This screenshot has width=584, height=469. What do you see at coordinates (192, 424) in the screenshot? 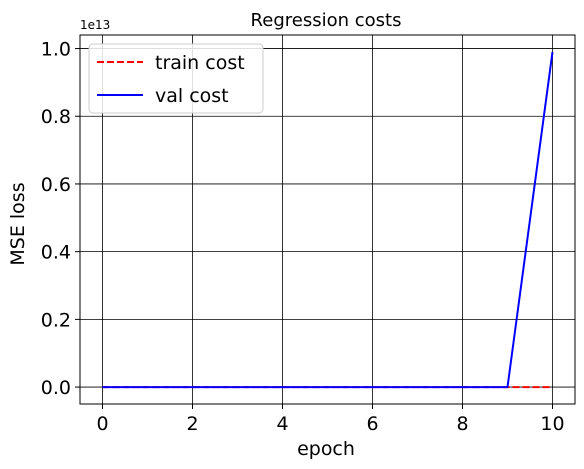
I see `x-tick-label: 2` at bounding box center [192, 424].